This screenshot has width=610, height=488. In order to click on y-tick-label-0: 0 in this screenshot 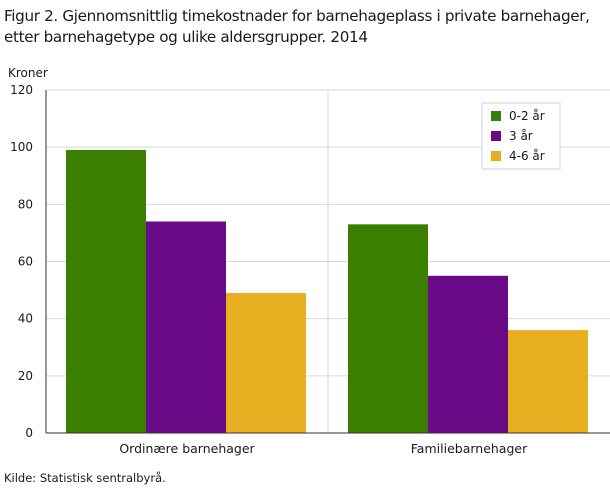, I will do `click(29, 433)`.